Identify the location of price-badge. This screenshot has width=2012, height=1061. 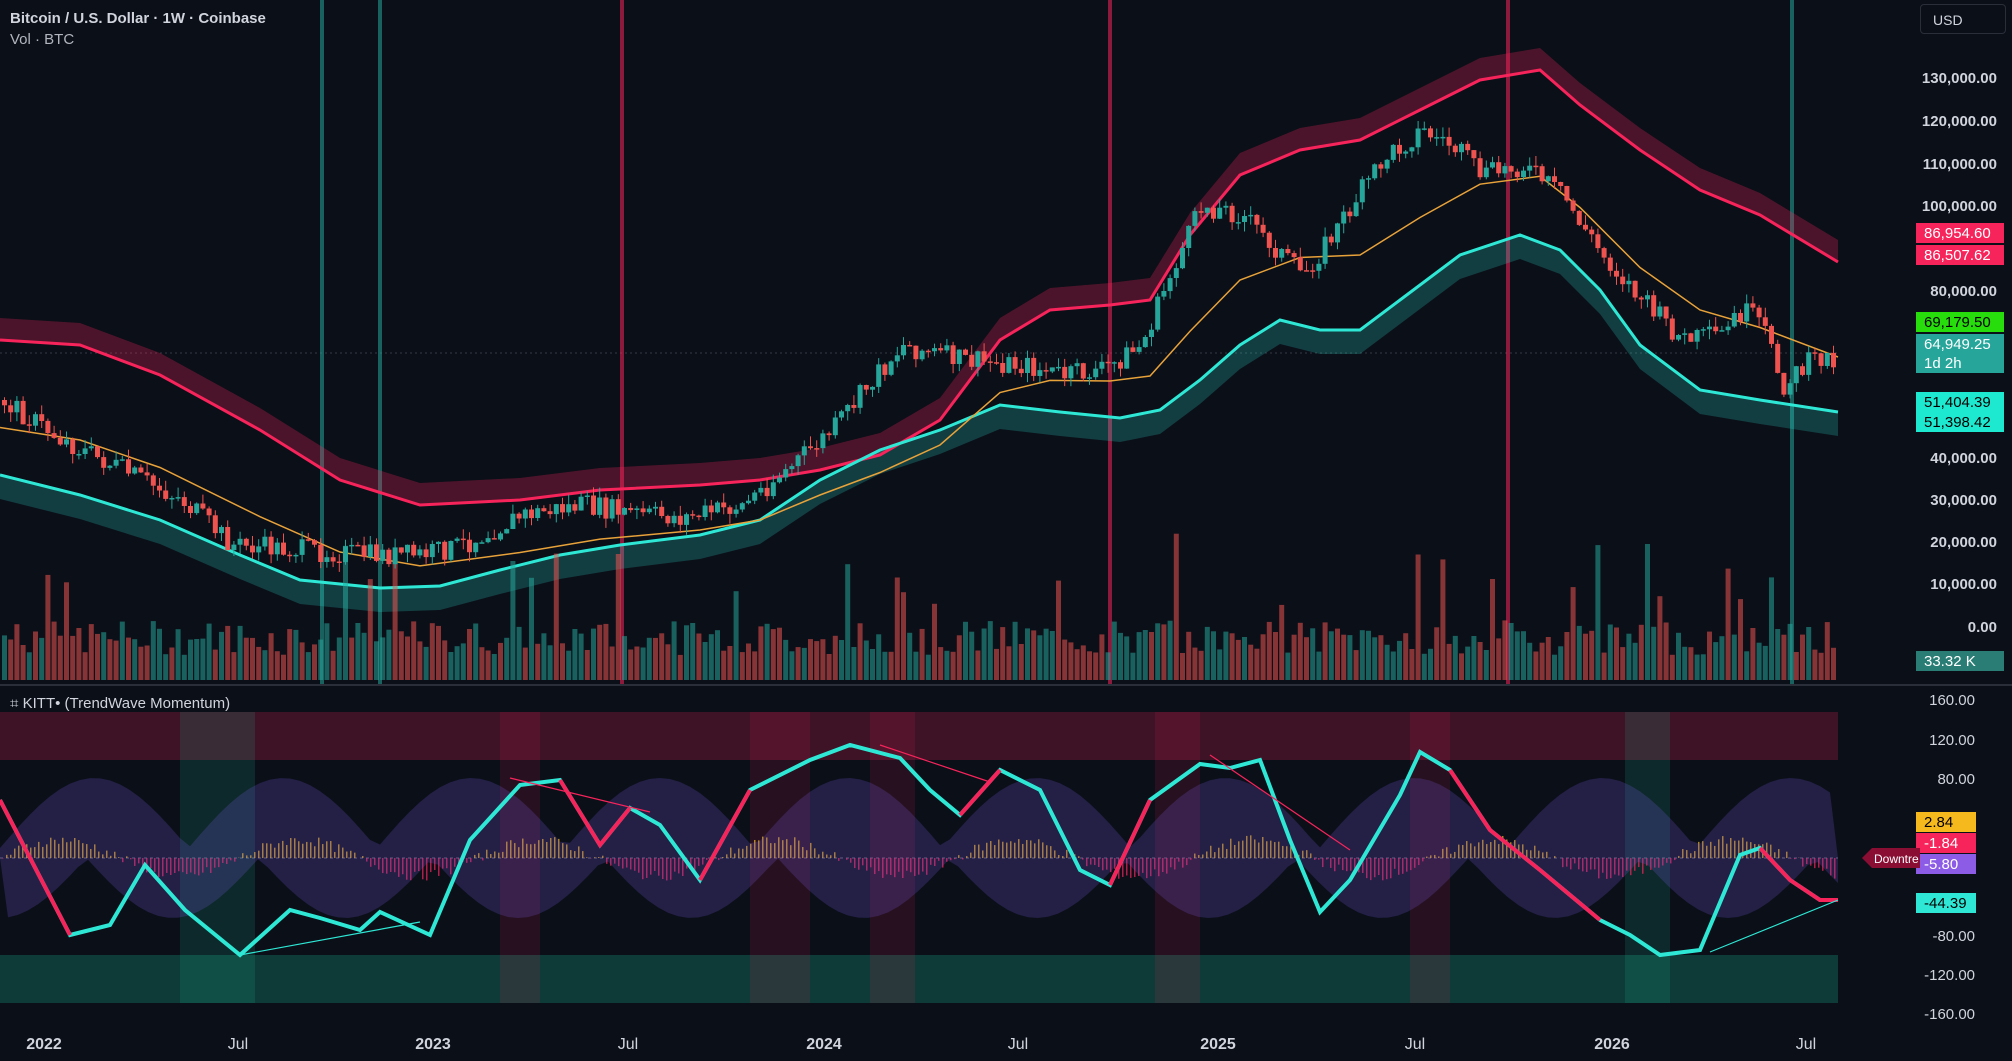
(1960, 233).